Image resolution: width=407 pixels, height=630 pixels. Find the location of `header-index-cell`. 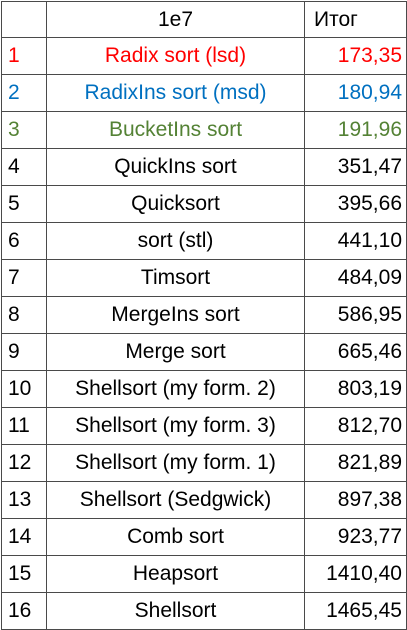

header-index-cell is located at coordinates (24, 20).